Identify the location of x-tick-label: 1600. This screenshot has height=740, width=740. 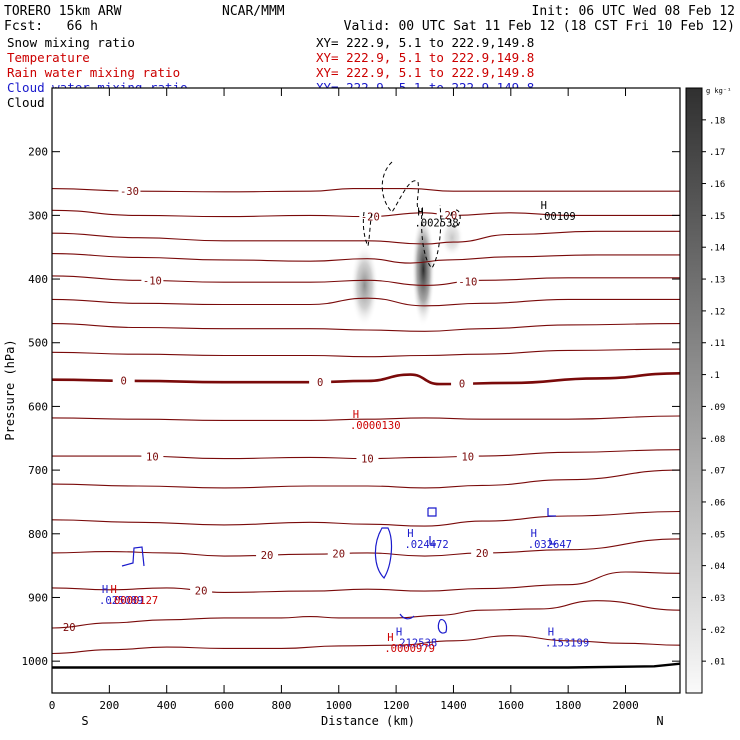
(511, 705).